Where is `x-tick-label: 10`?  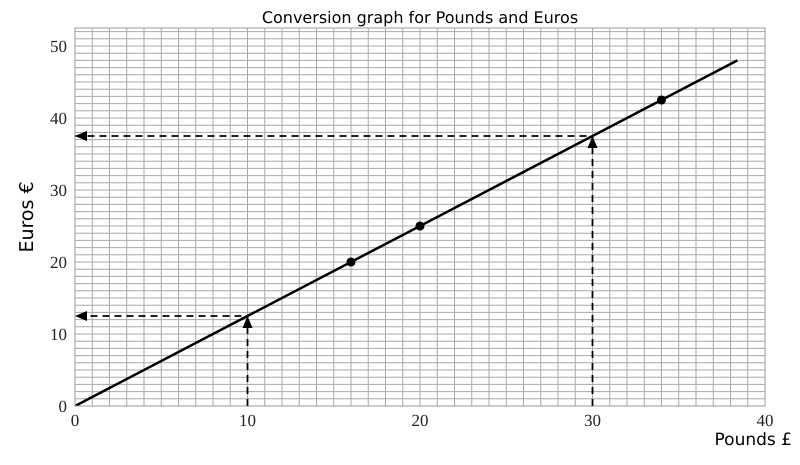
x-tick-label: 10 is located at coordinates (247, 420).